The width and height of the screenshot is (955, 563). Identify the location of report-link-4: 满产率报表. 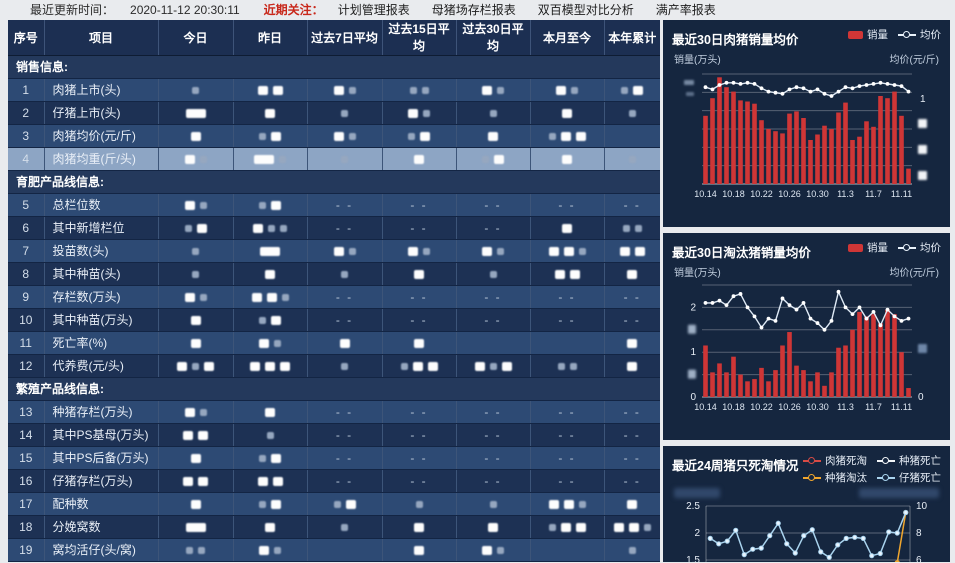
(685, 10).